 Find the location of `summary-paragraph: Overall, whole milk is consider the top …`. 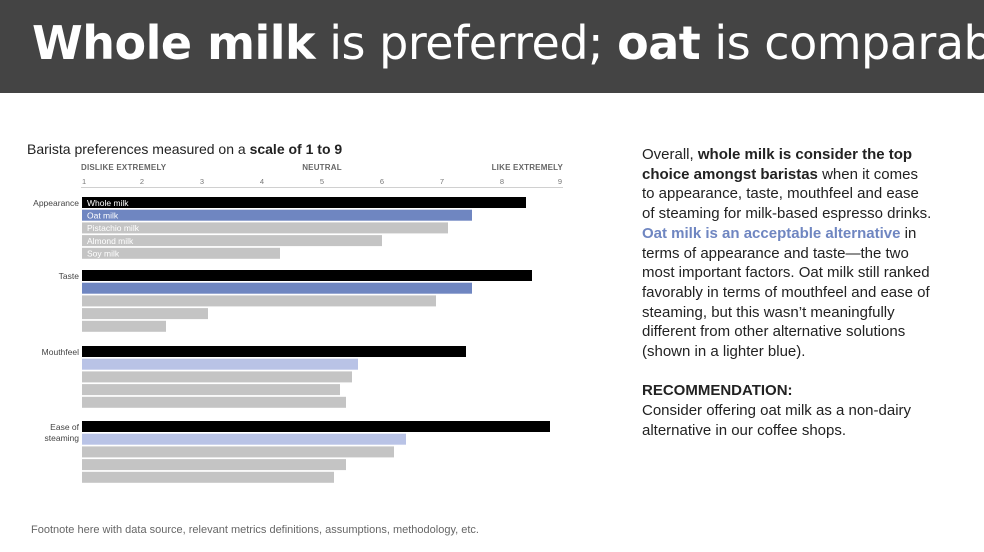

summary-paragraph: Overall, whole milk is consider the top … is located at coordinates (787, 253).